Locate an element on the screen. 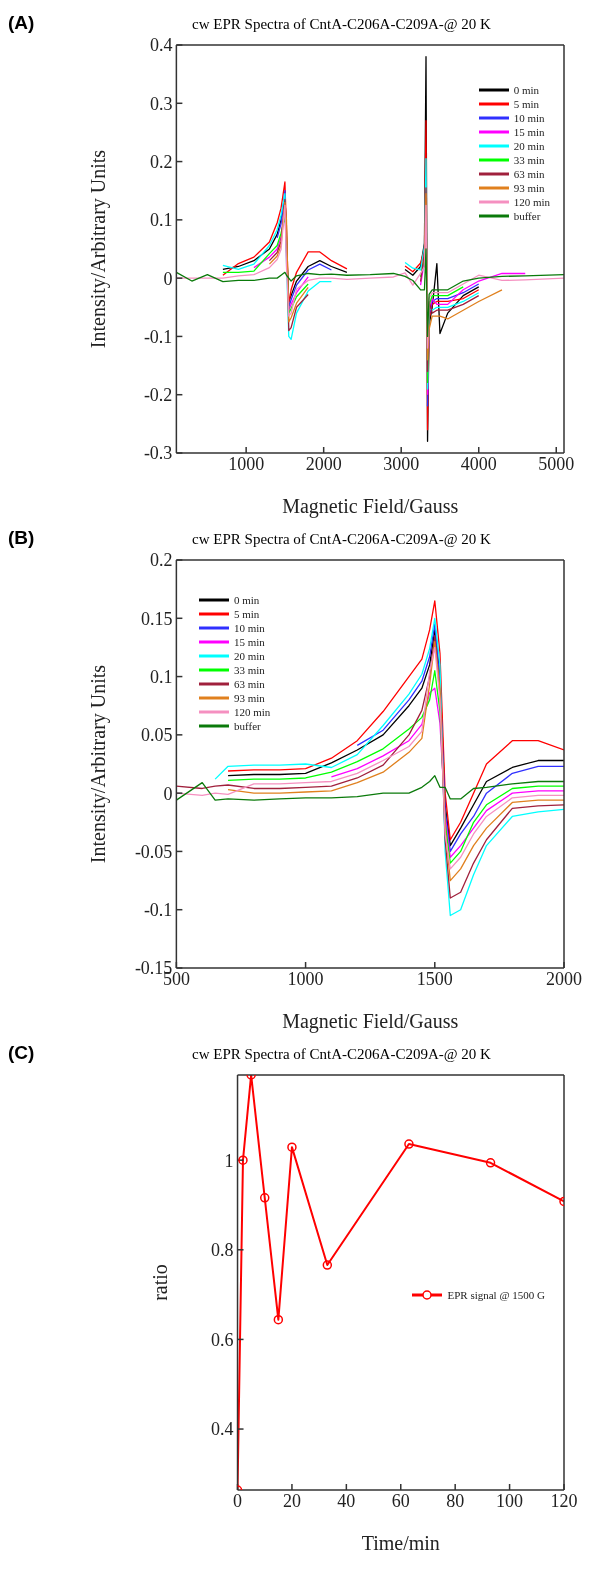 This screenshot has height=1569, width=613. x-tick-label: 100 is located at coordinates (510, 1500).